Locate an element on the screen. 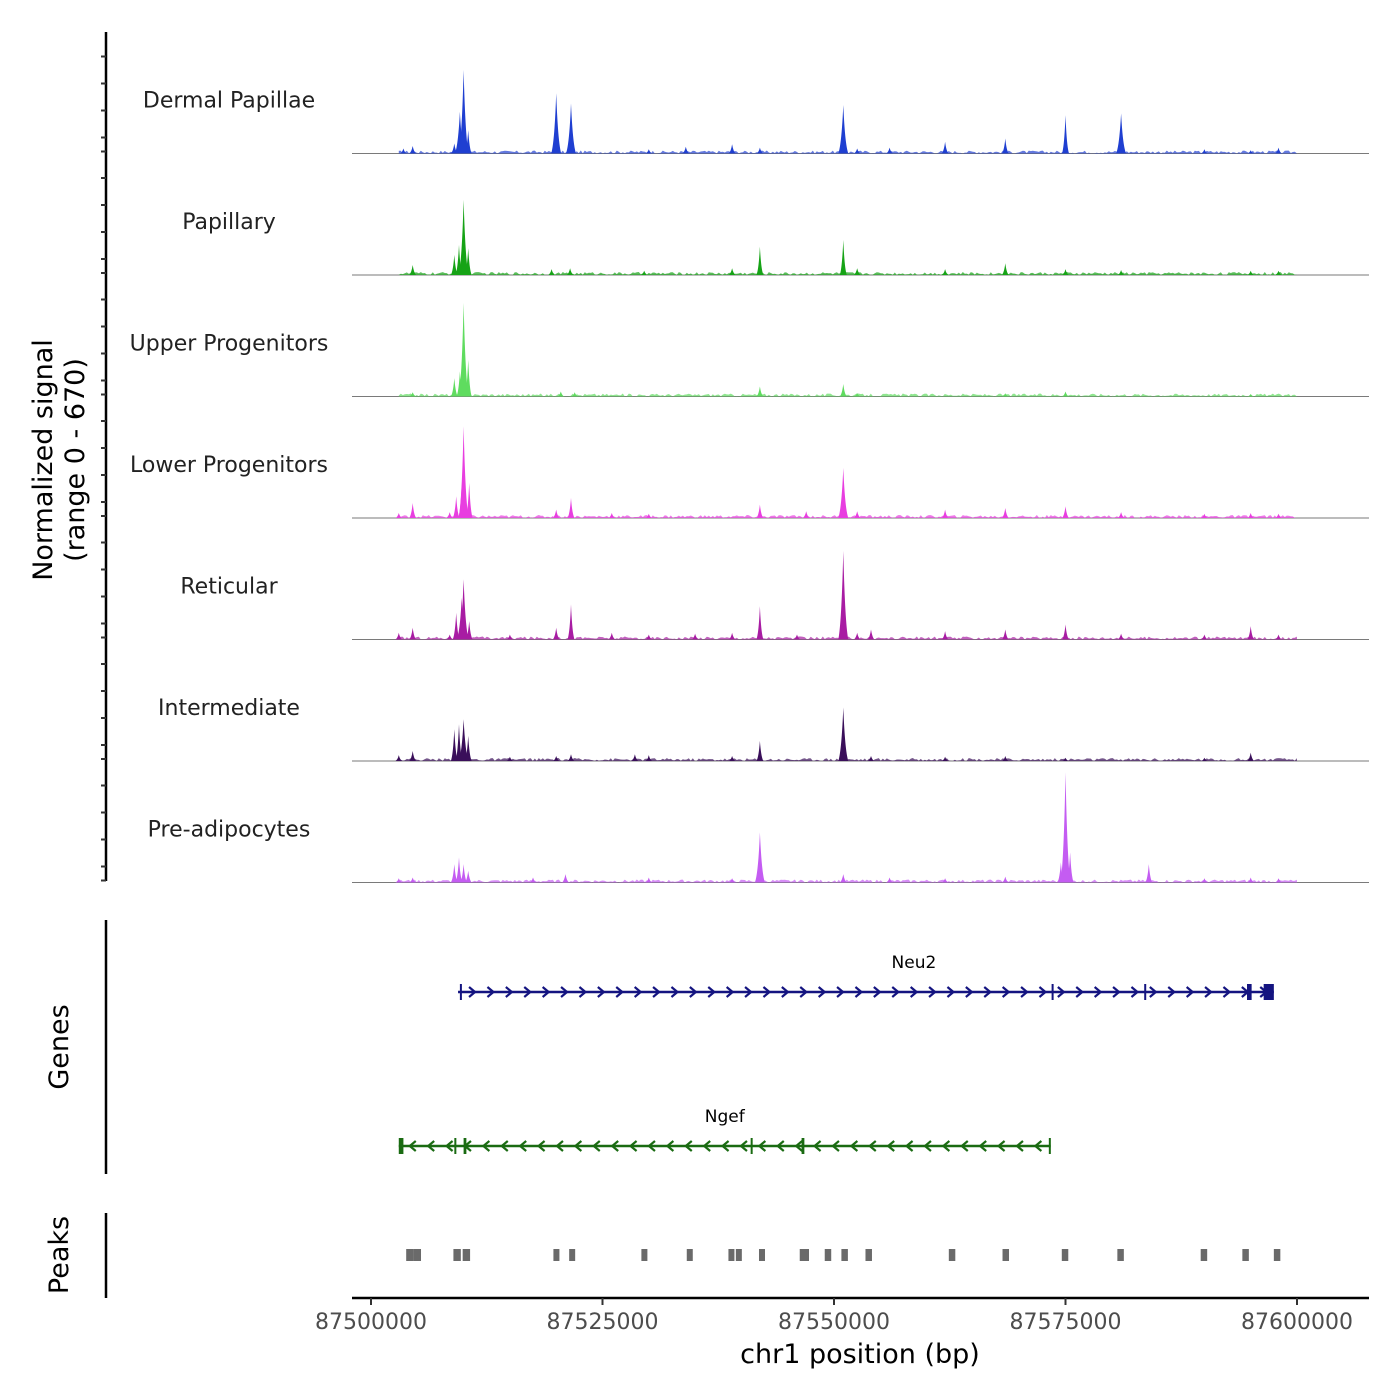 The width and height of the screenshot is (1400, 1400). signal-y-axis is located at coordinates (104, 457).